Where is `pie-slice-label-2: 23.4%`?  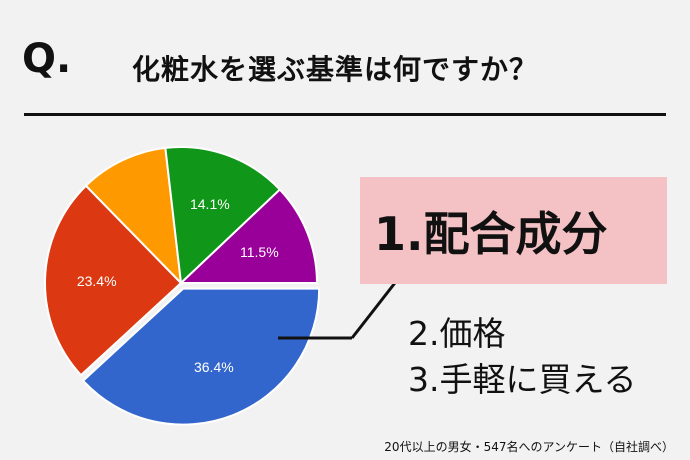 pie-slice-label-2: 23.4% is located at coordinates (97, 281).